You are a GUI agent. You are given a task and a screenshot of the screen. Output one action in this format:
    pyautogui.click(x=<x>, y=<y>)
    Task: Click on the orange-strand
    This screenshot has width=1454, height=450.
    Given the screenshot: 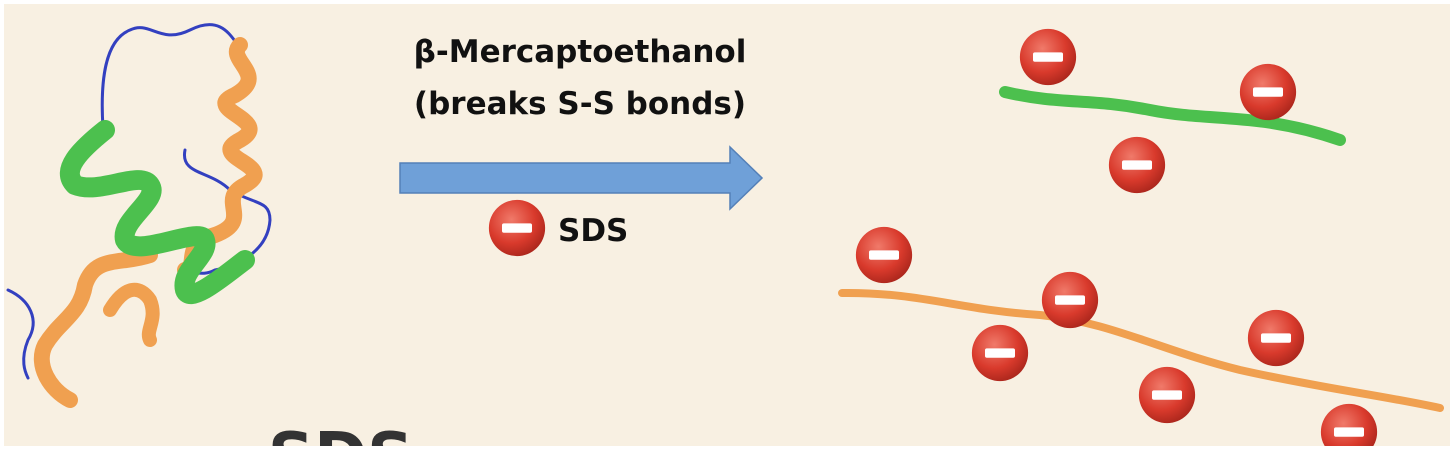 What is the action you would take?
    pyautogui.click(x=1141, y=350)
    